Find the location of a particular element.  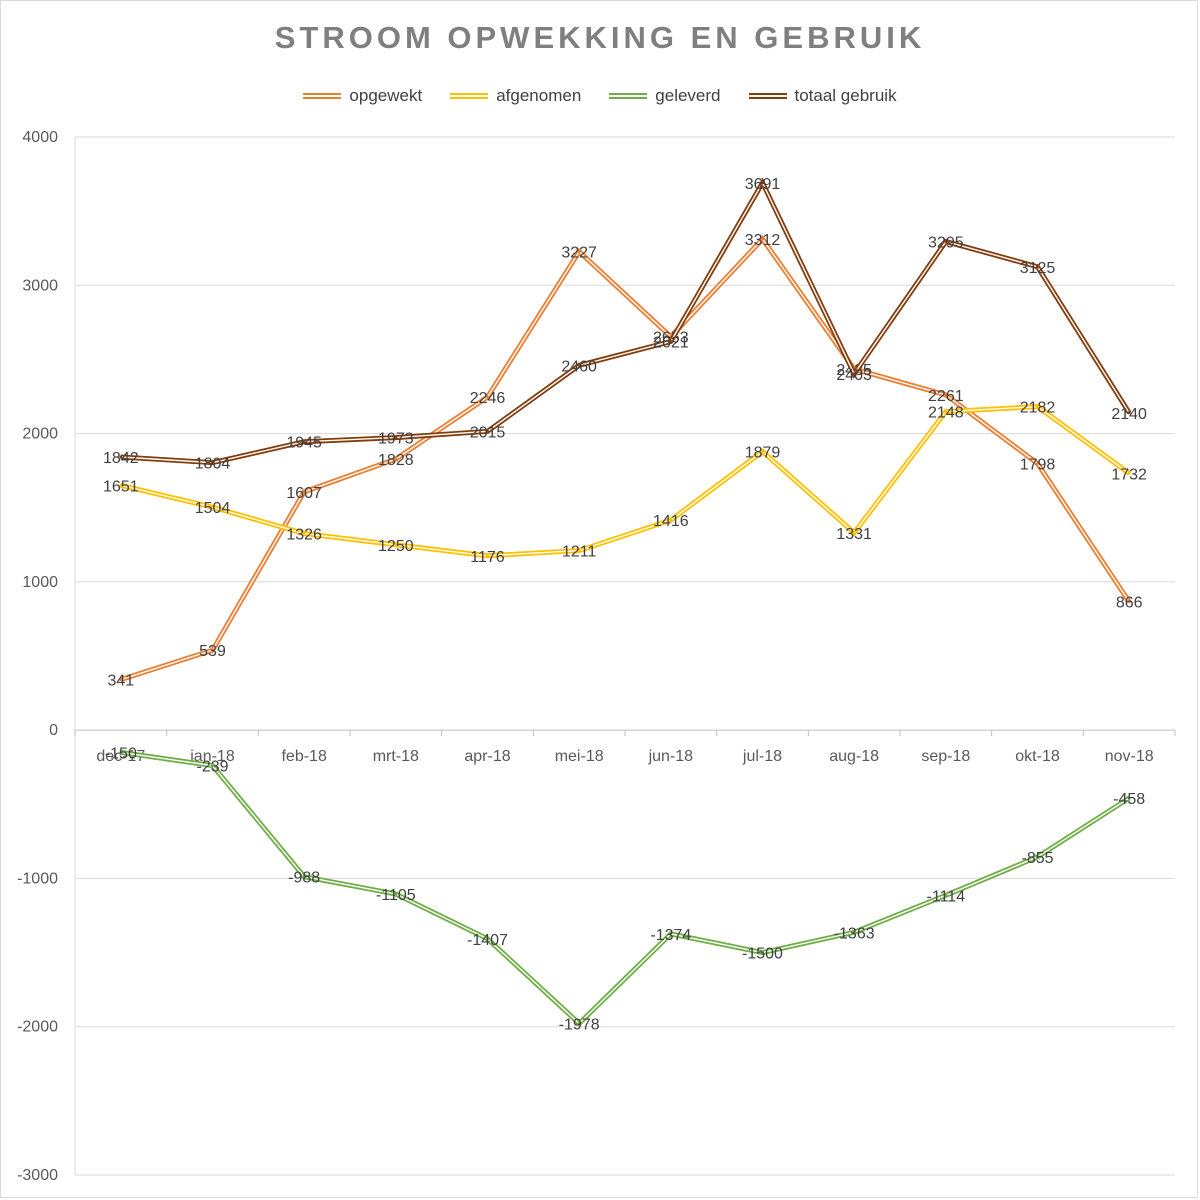

data-label: 1879 is located at coordinates (763, 453).